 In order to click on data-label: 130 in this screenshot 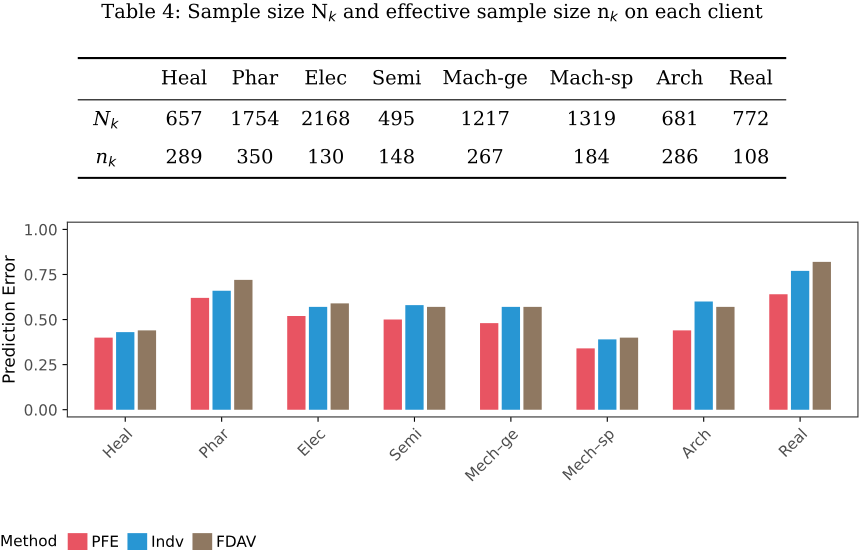, I will do `click(326, 156)`.